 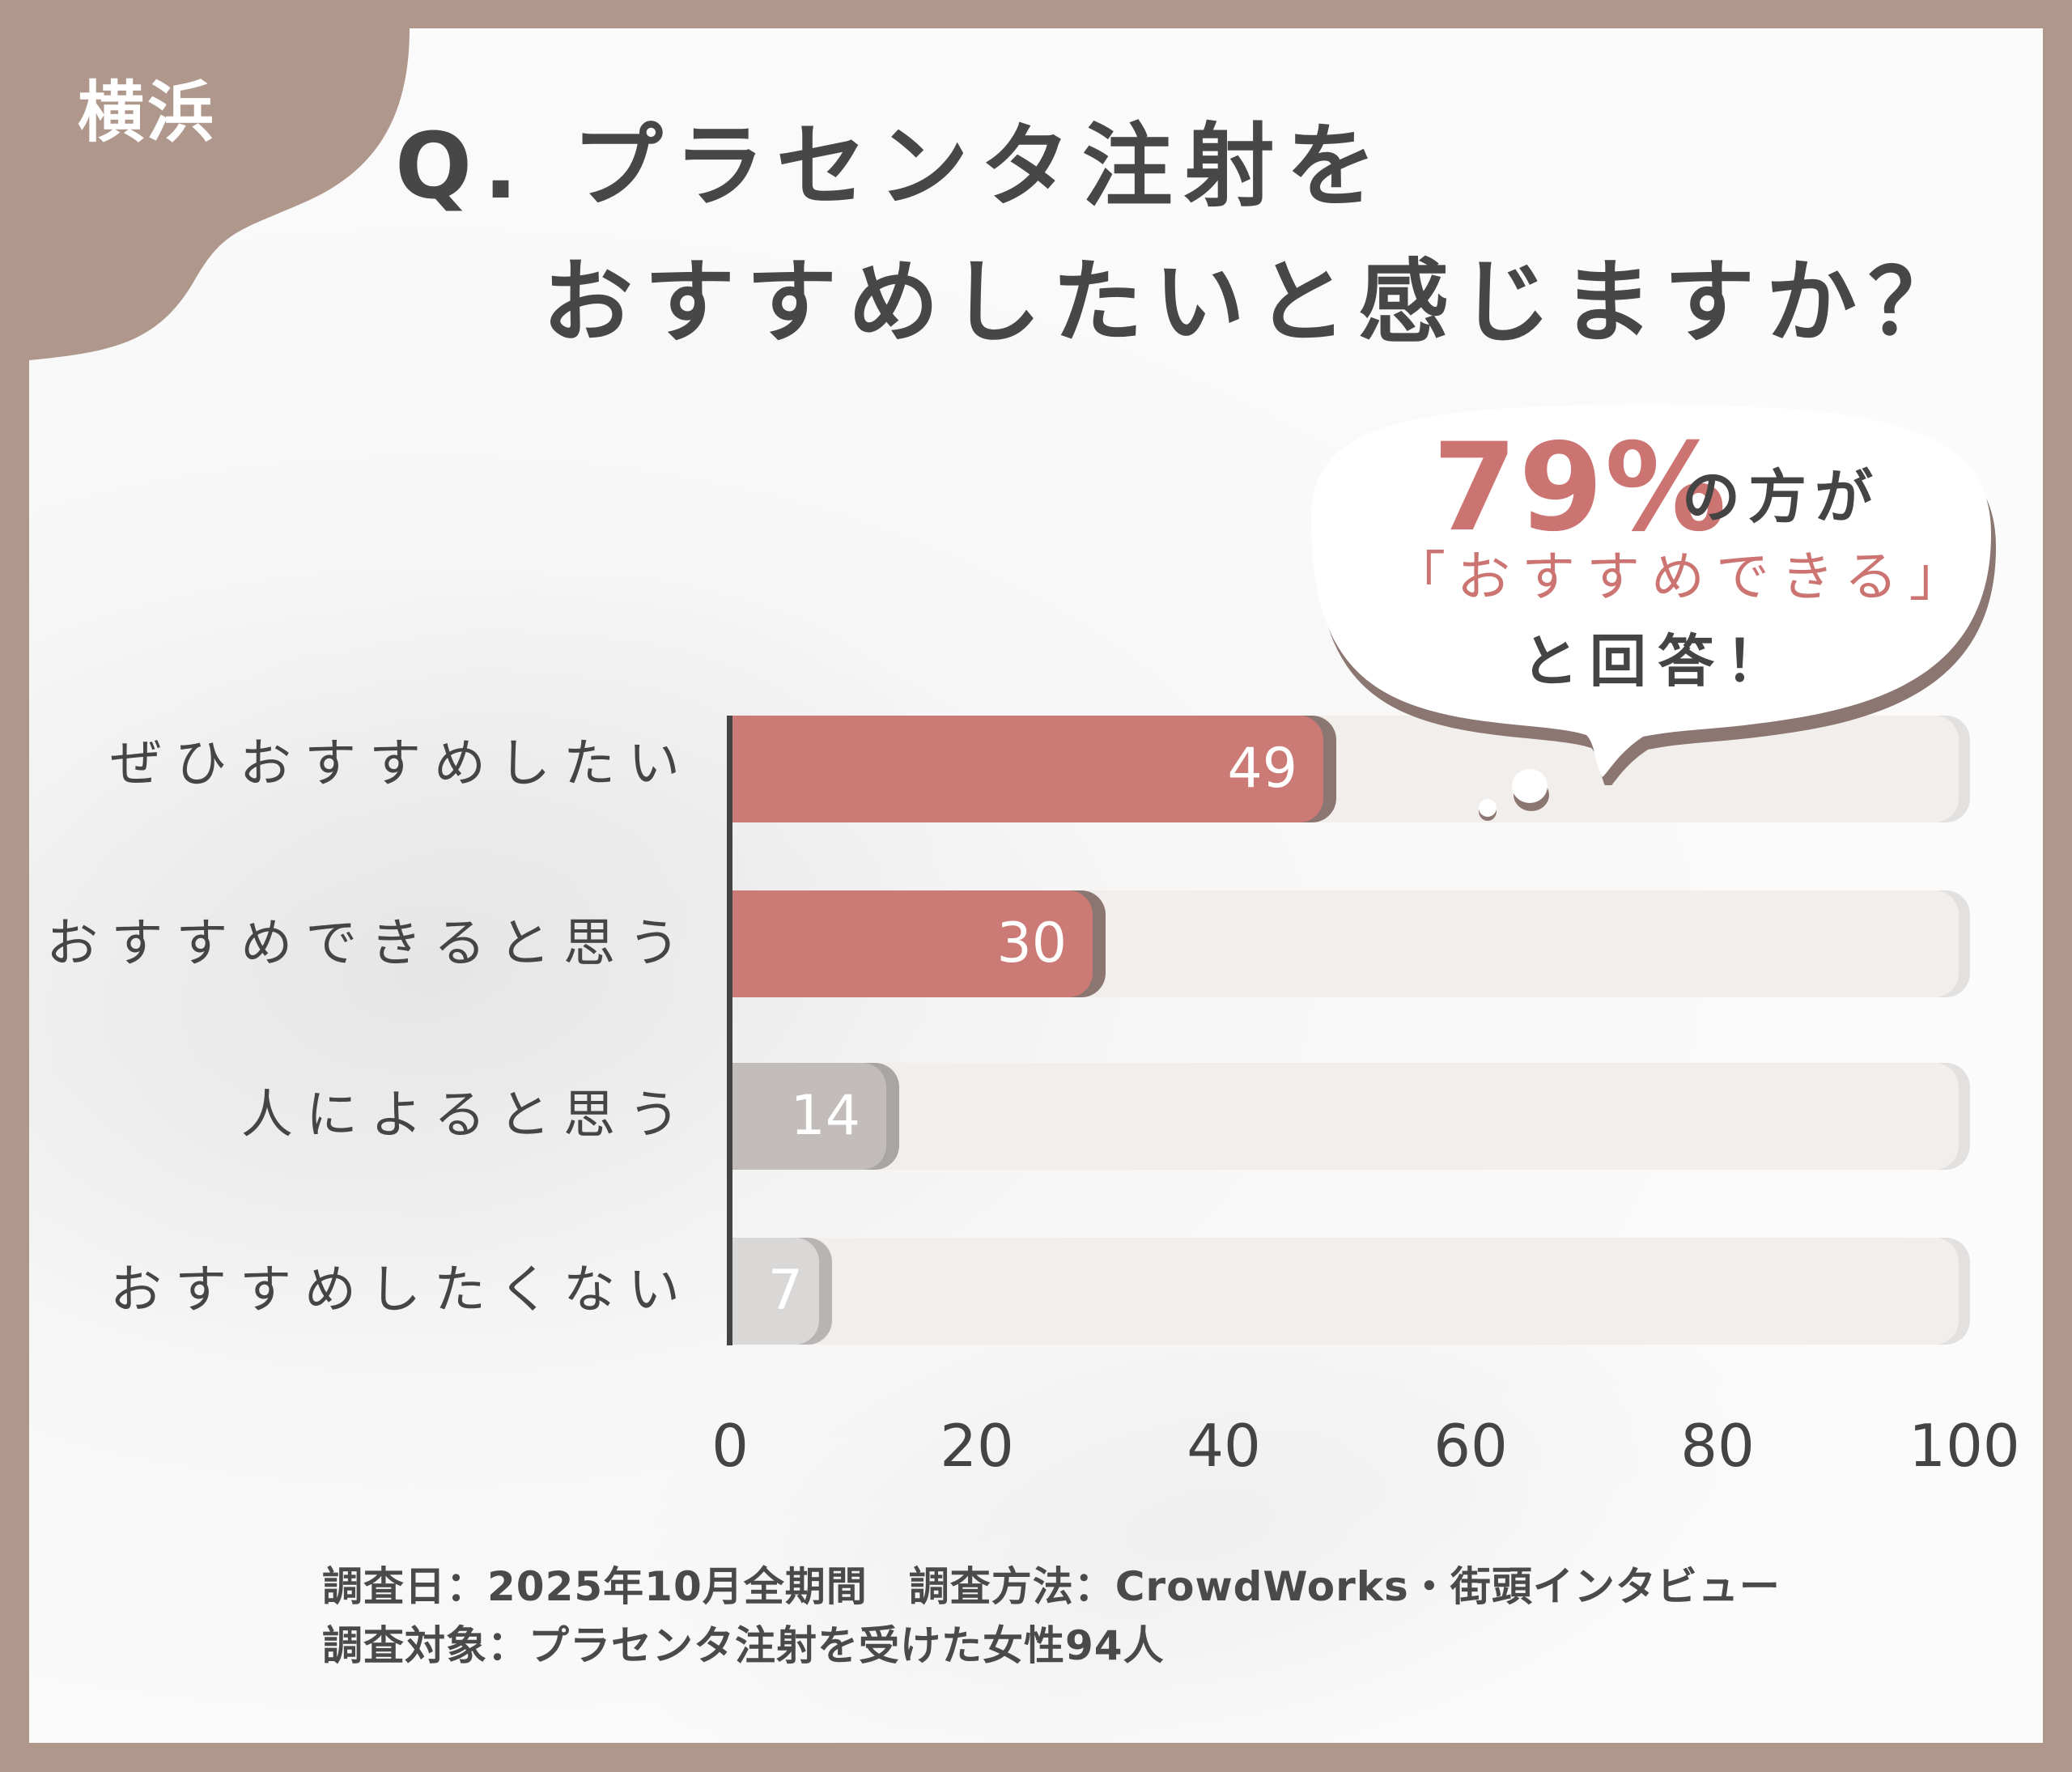 What do you see at coordinates (730, 1446) in the screenshot?
I see `x-tick: 0` at bounding box center [730, 1446].